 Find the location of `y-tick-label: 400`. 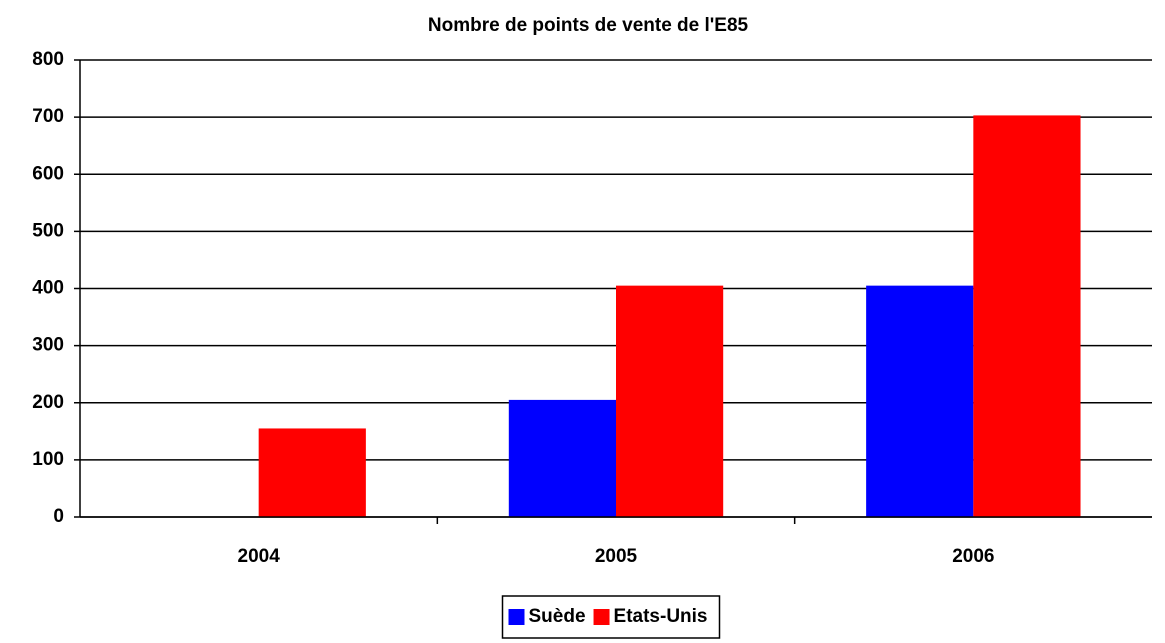

y-tick-label: 400 is located at coordinates (48, 288).